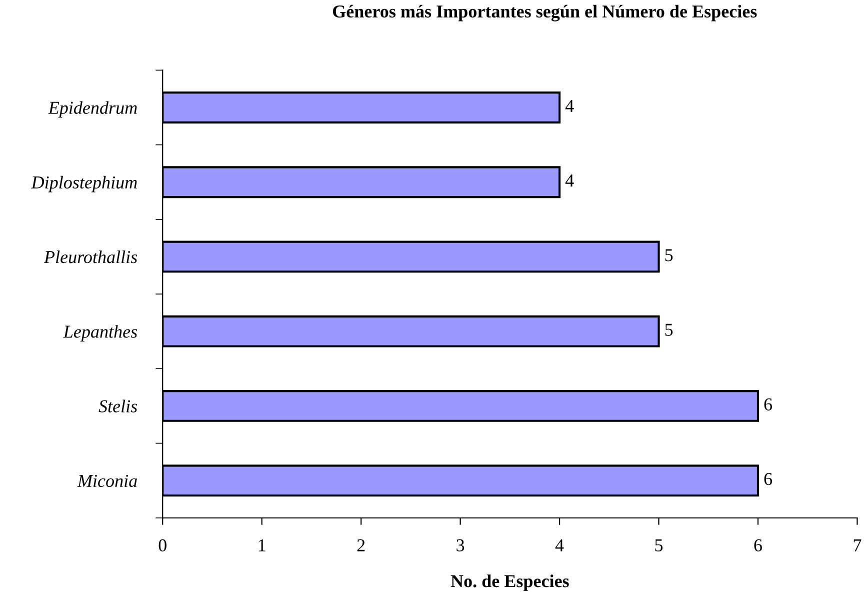 This screenshot has width=865, height=605. What do you see at coordinates (91, 257) in the screenshot?
I see `y-tick-label: Pleurothallis` at bounding box center [91, 257].